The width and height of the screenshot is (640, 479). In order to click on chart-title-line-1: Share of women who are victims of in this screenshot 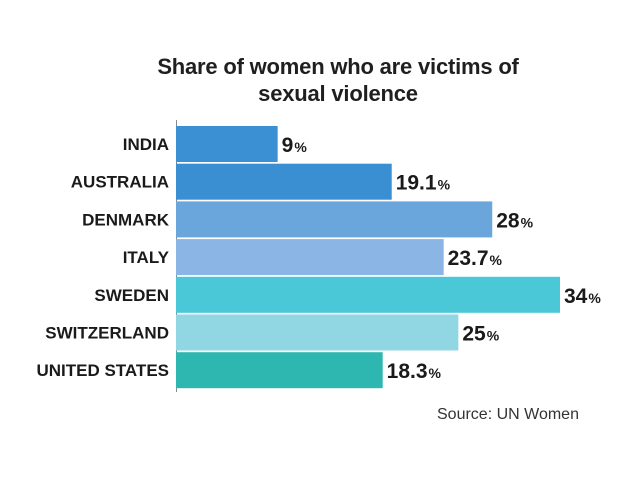, I will do `click(338, 66)`.